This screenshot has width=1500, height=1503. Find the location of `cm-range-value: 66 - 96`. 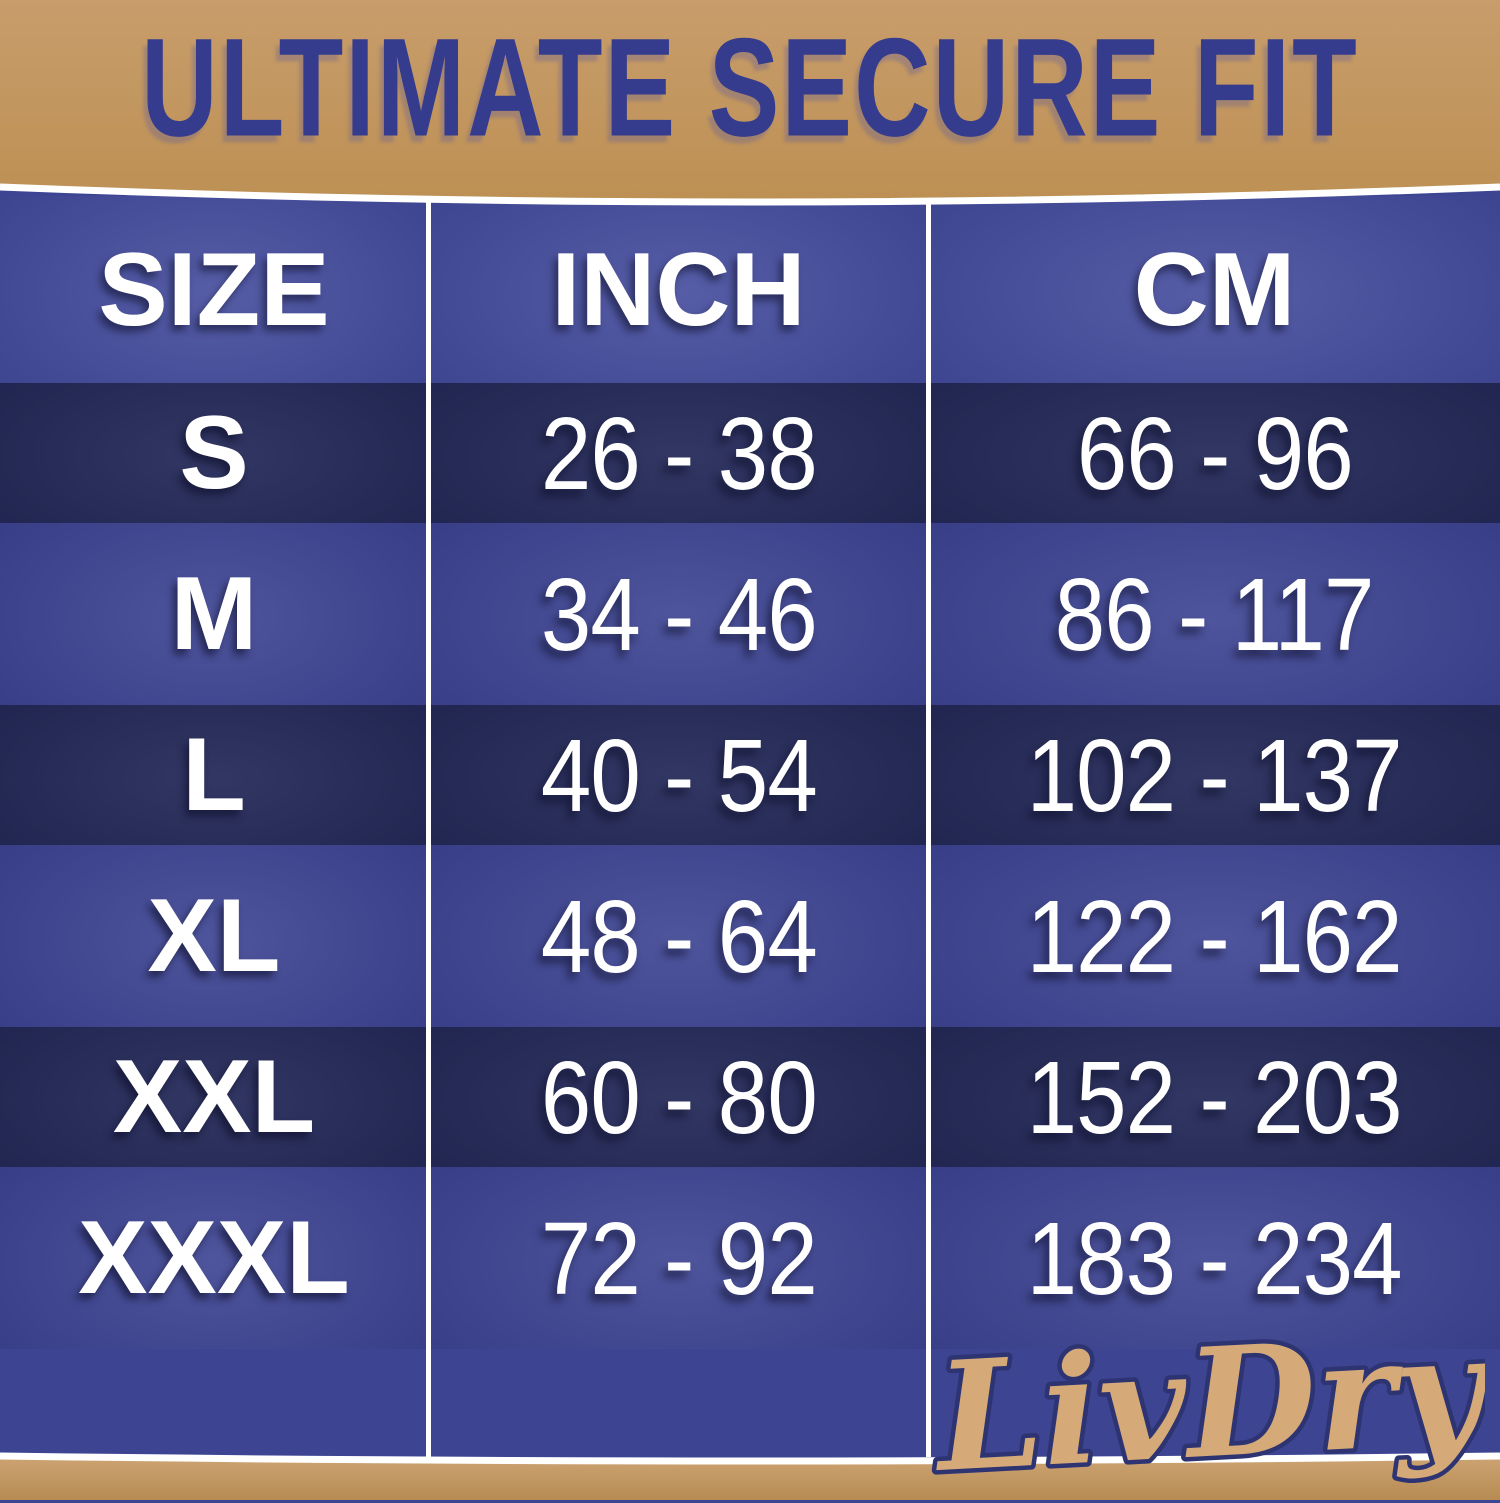

cm-range-value: 66 - 96 is located at coordinates (1214, 453).